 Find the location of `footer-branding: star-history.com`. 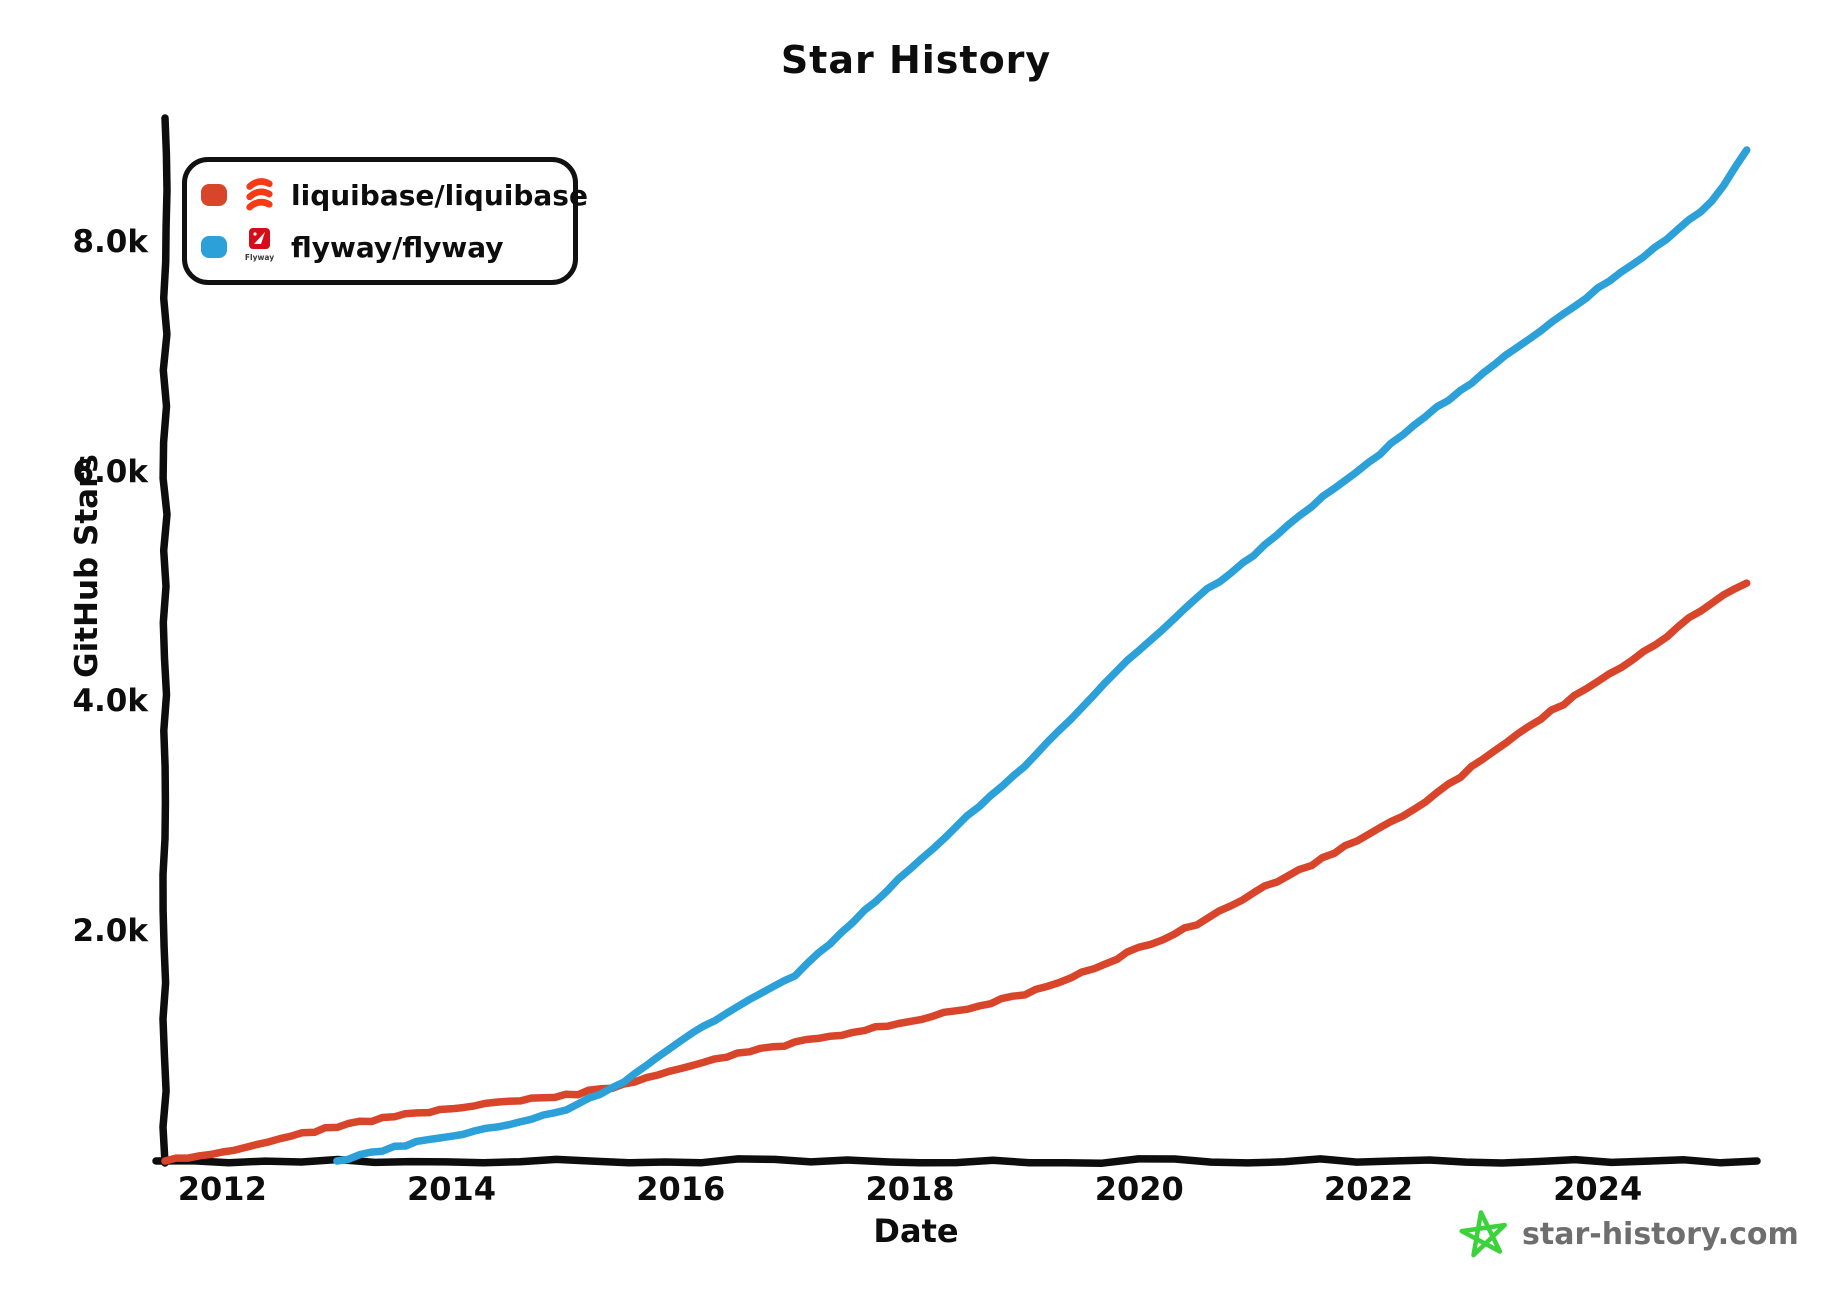

footer-branding: star-history.com is located at coordinates (1628, 1234).